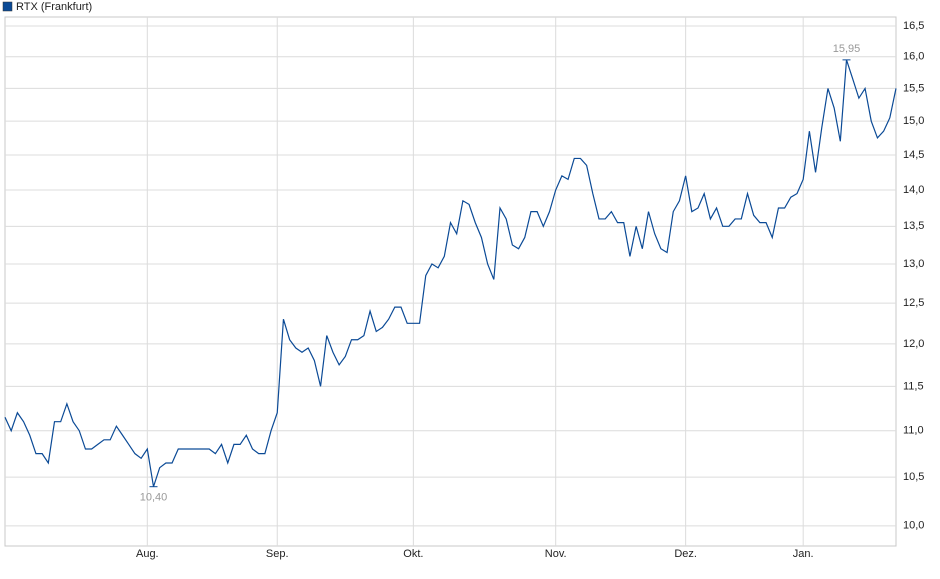 The image size is (940, 579). I want to click on y-tick-label: 14,5, so click(913, 155).